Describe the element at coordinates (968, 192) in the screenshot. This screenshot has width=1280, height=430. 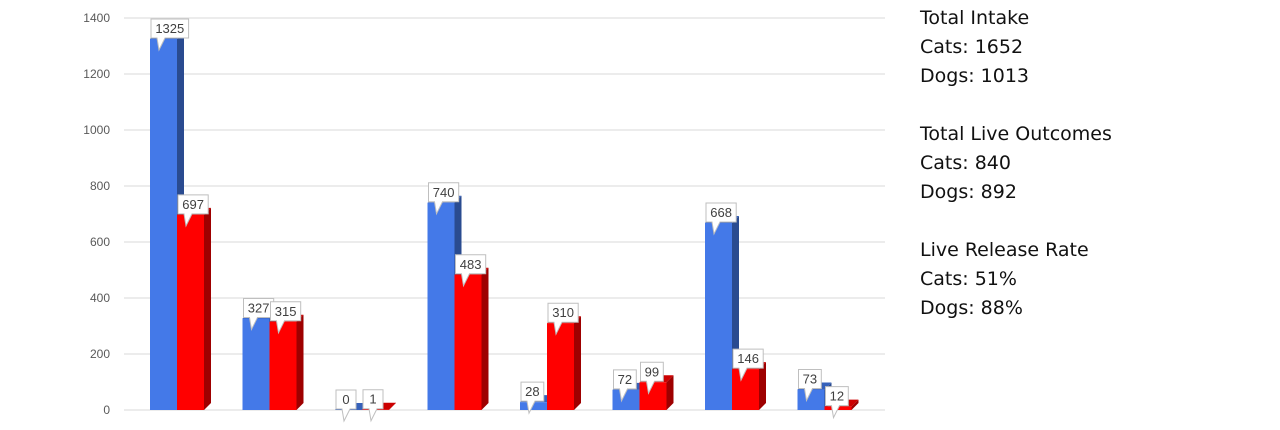
I see `total-live-outcomes-dogs: Dogs: 892` at that location.